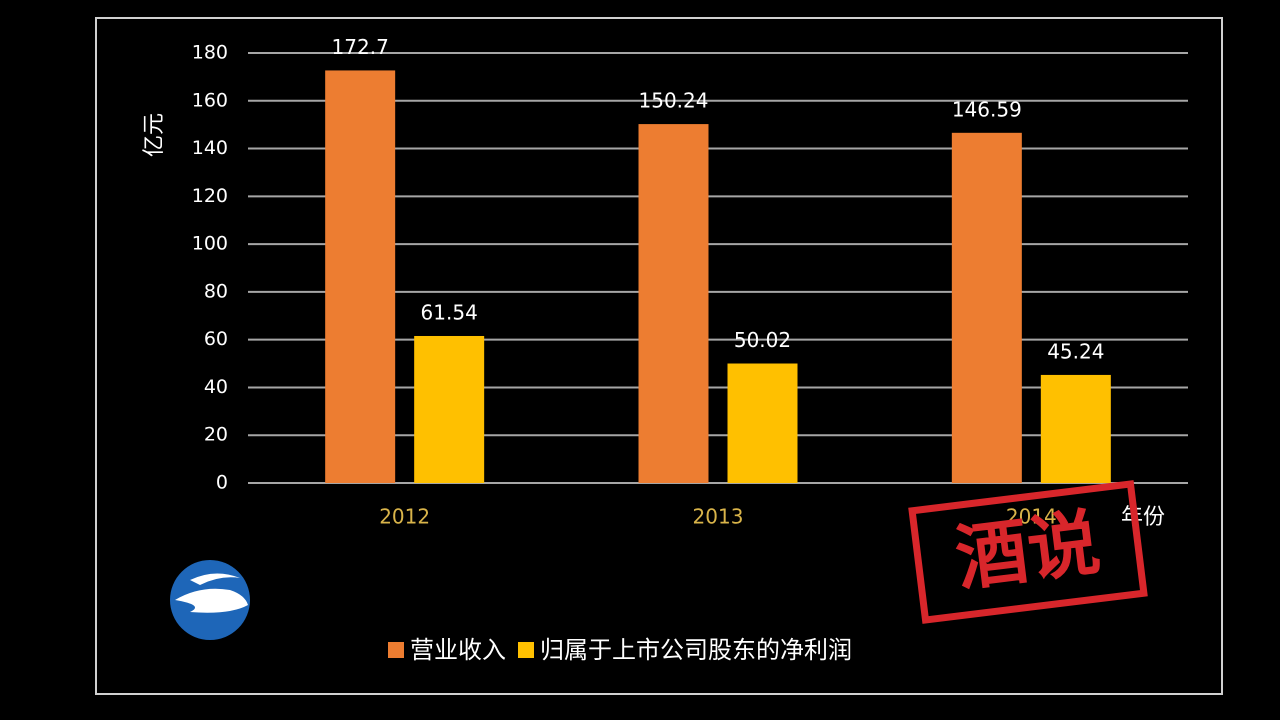  Describe the element at coordinates (210, 196) in the screenshot. I see `y-tick-label: 120` at that location.